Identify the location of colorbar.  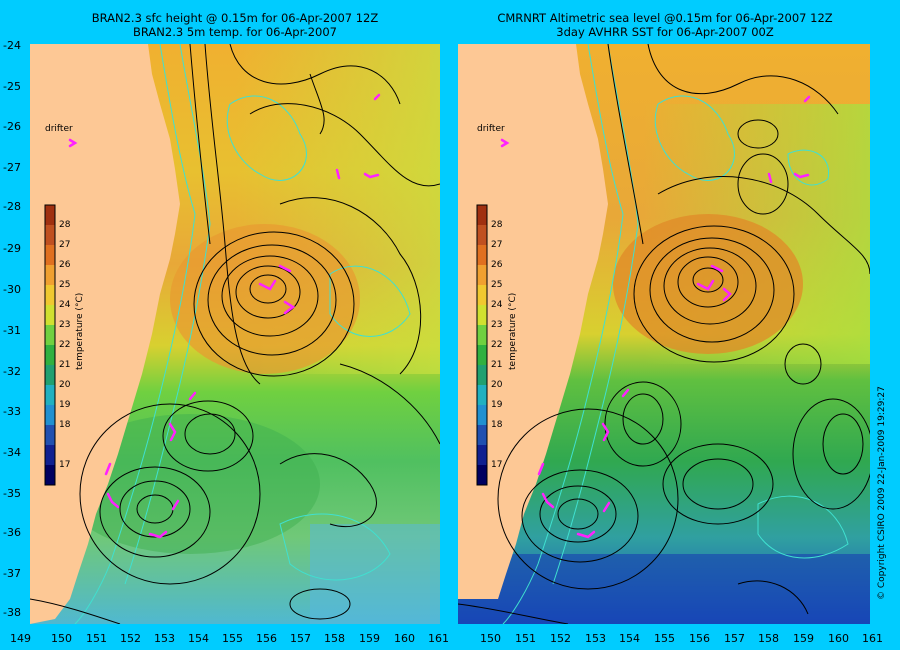
(50, 345).